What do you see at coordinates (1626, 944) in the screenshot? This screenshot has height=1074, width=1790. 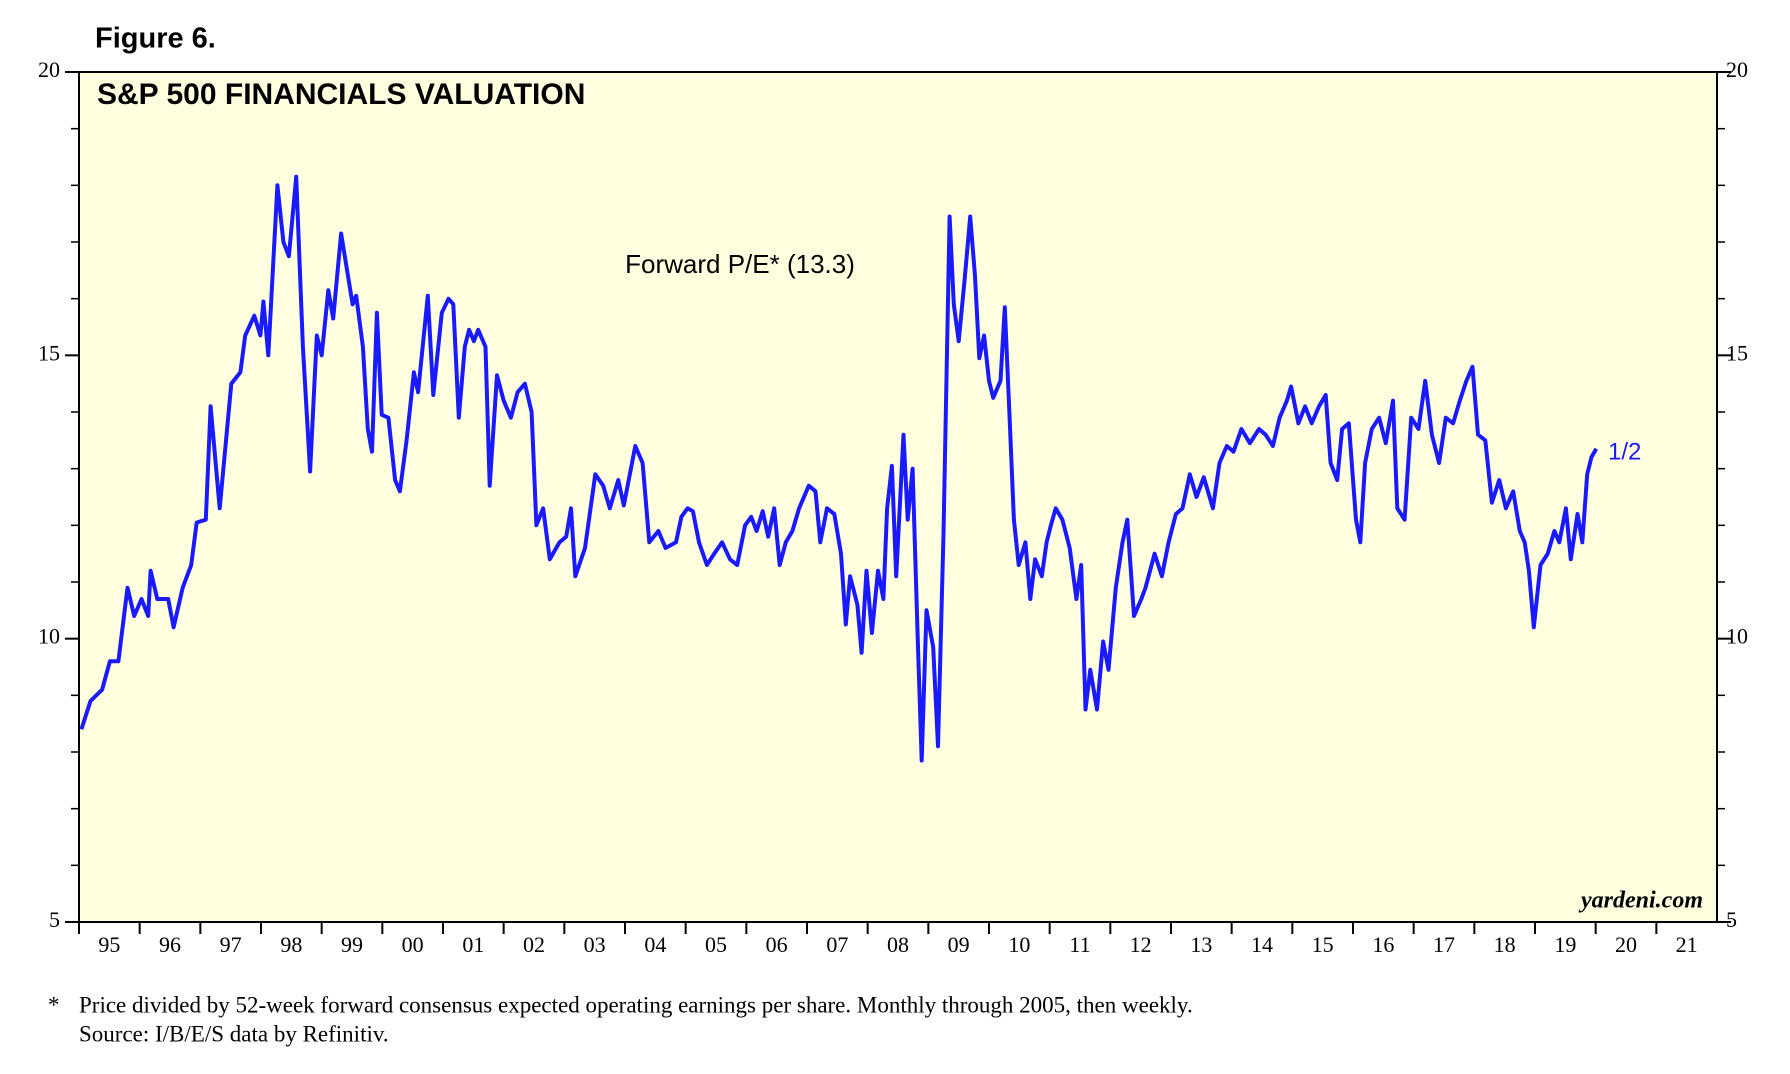 I see `x-tick-label: 20` at bounding box center [1626, 944].